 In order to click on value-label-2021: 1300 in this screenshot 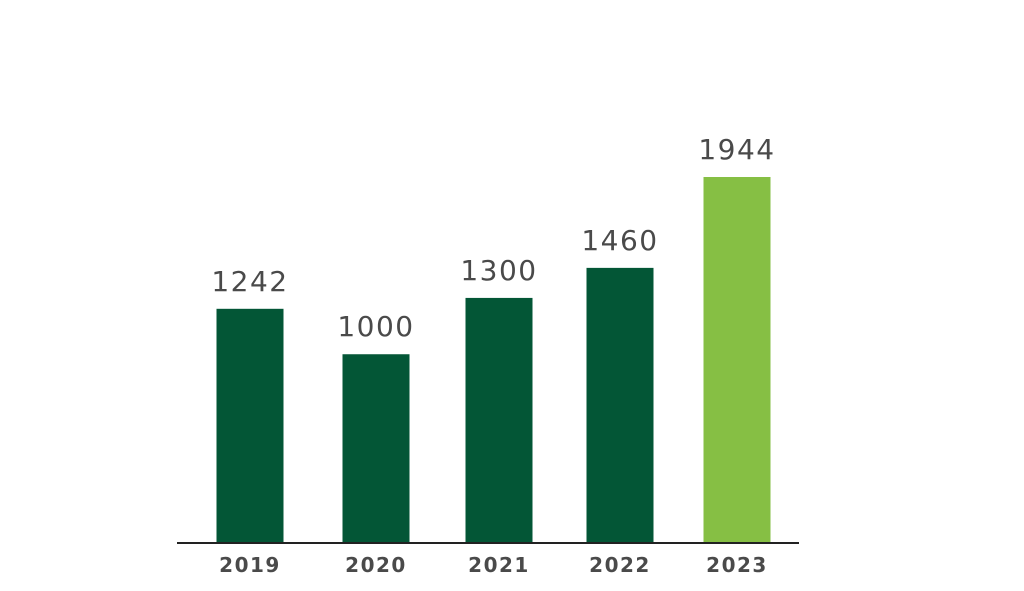, I will do `click(498, 270)`.